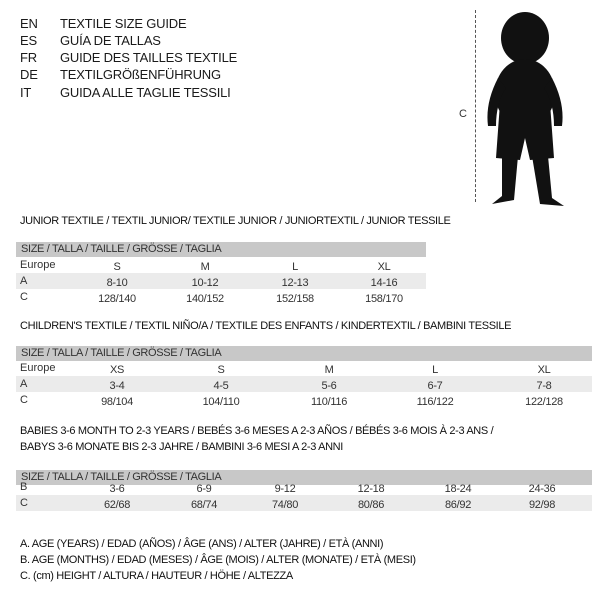  Describe the element at coordinates (304, 503) in the screenshot. I see `babies-row-band` at that location.